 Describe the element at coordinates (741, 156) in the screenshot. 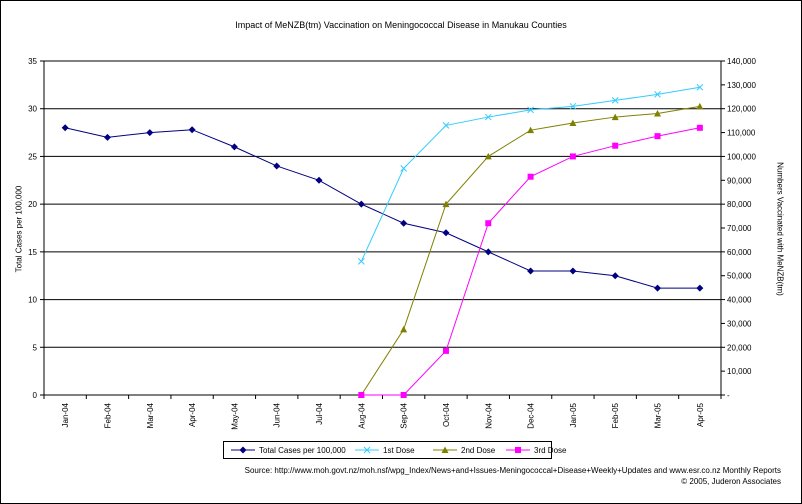

I see `y-right-tick-label: 100,000` at that location.